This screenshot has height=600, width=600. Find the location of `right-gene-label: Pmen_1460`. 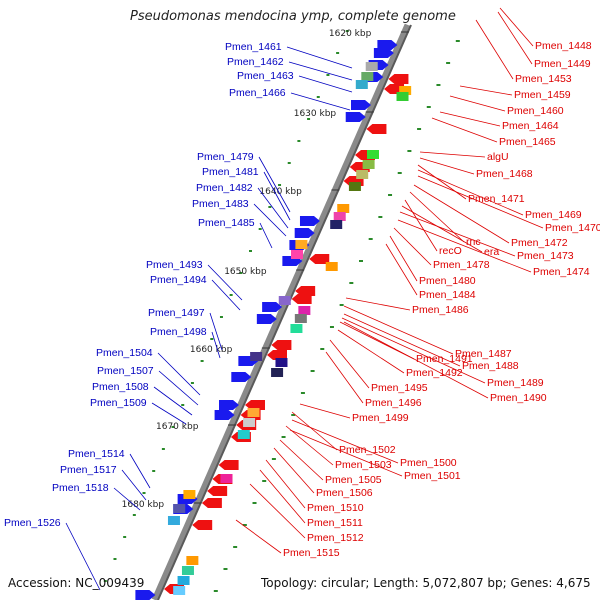

right-gene-label: Pmen_1460 is located at coordinates (535, 111).